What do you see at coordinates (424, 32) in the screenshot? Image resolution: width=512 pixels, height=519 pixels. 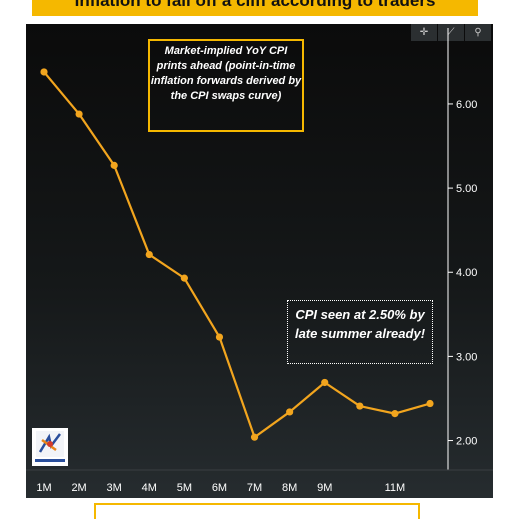 I see `crosshair-icon: ✛` at bounding box center [424, 32].